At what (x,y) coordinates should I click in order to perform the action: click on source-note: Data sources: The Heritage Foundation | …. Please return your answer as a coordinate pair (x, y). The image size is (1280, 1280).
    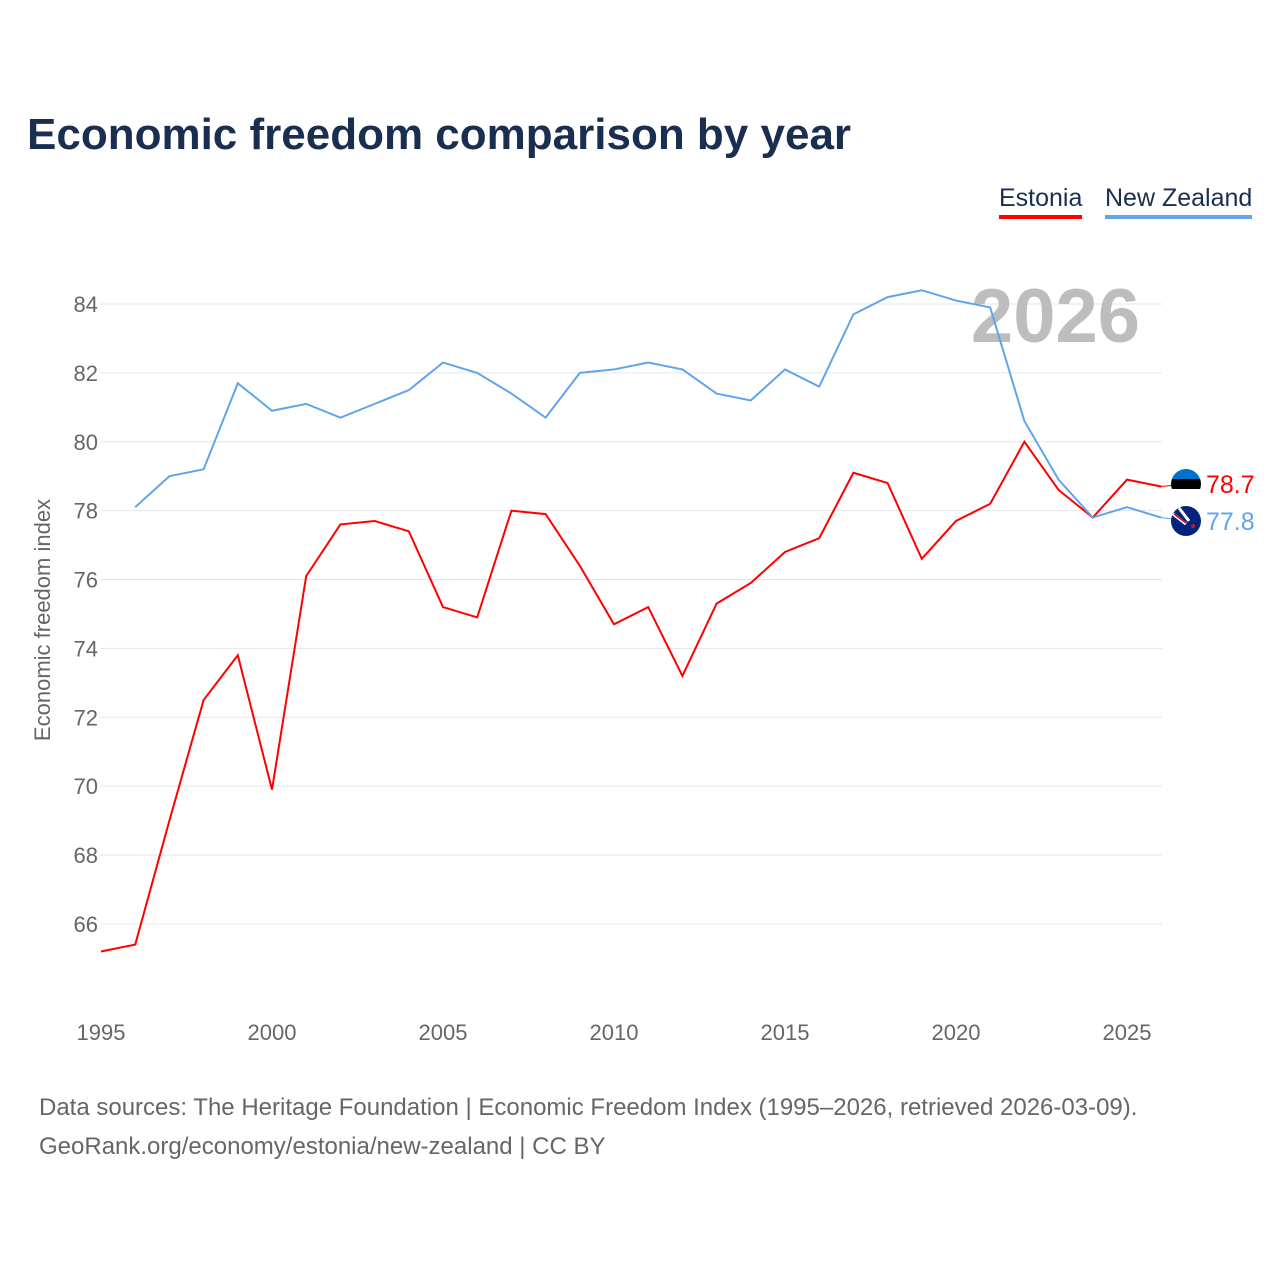
    Looking at the image, I should click on (588, 1127).